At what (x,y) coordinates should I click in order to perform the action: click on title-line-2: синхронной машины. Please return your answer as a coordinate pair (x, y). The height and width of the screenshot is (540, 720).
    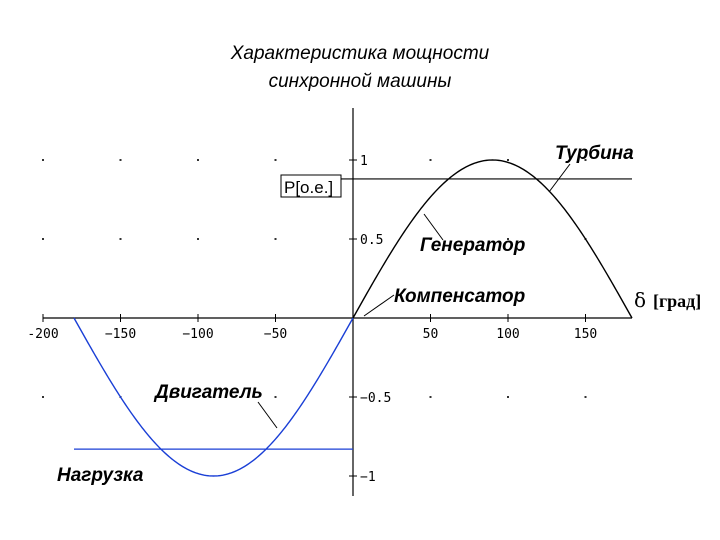
    Looking at the image, I should click on (360, 81).